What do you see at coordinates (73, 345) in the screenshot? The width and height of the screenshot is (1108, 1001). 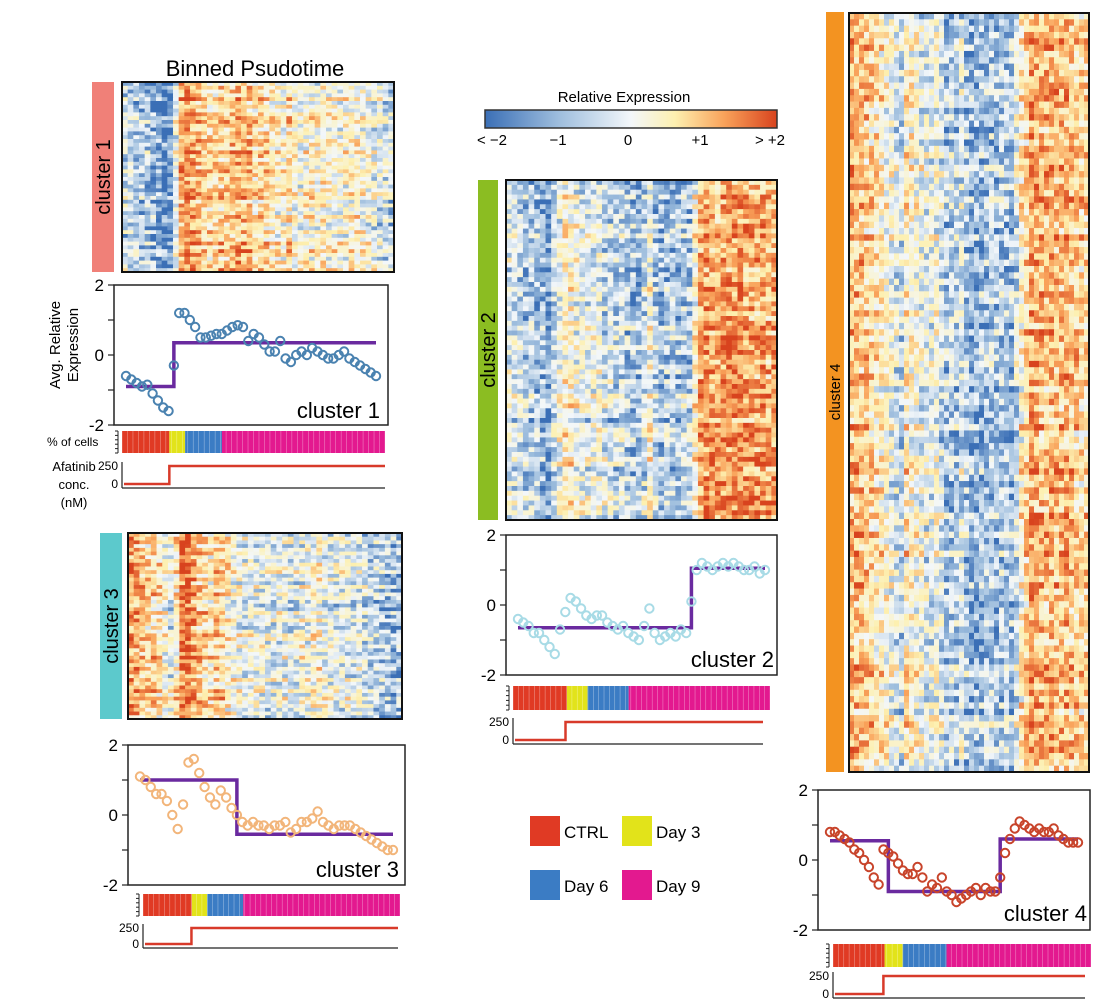 I see `avg-expression-label-line2: Expression` at bounding box center [73, 345].